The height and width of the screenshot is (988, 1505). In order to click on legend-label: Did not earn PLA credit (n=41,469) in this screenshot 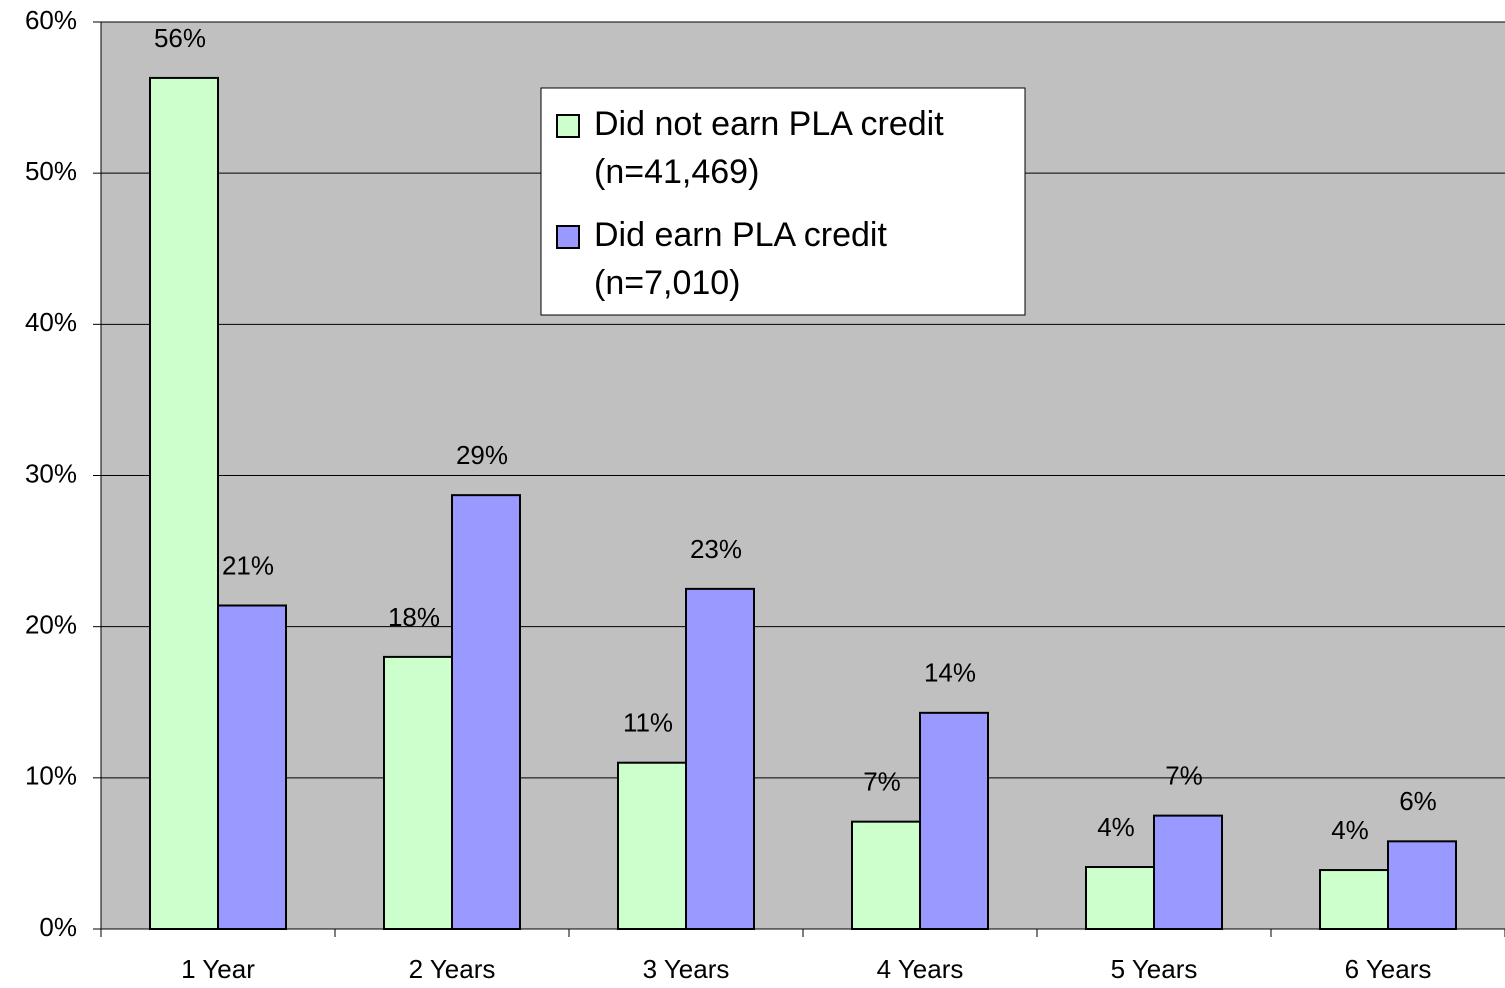, I will do `click(769, 148)`.